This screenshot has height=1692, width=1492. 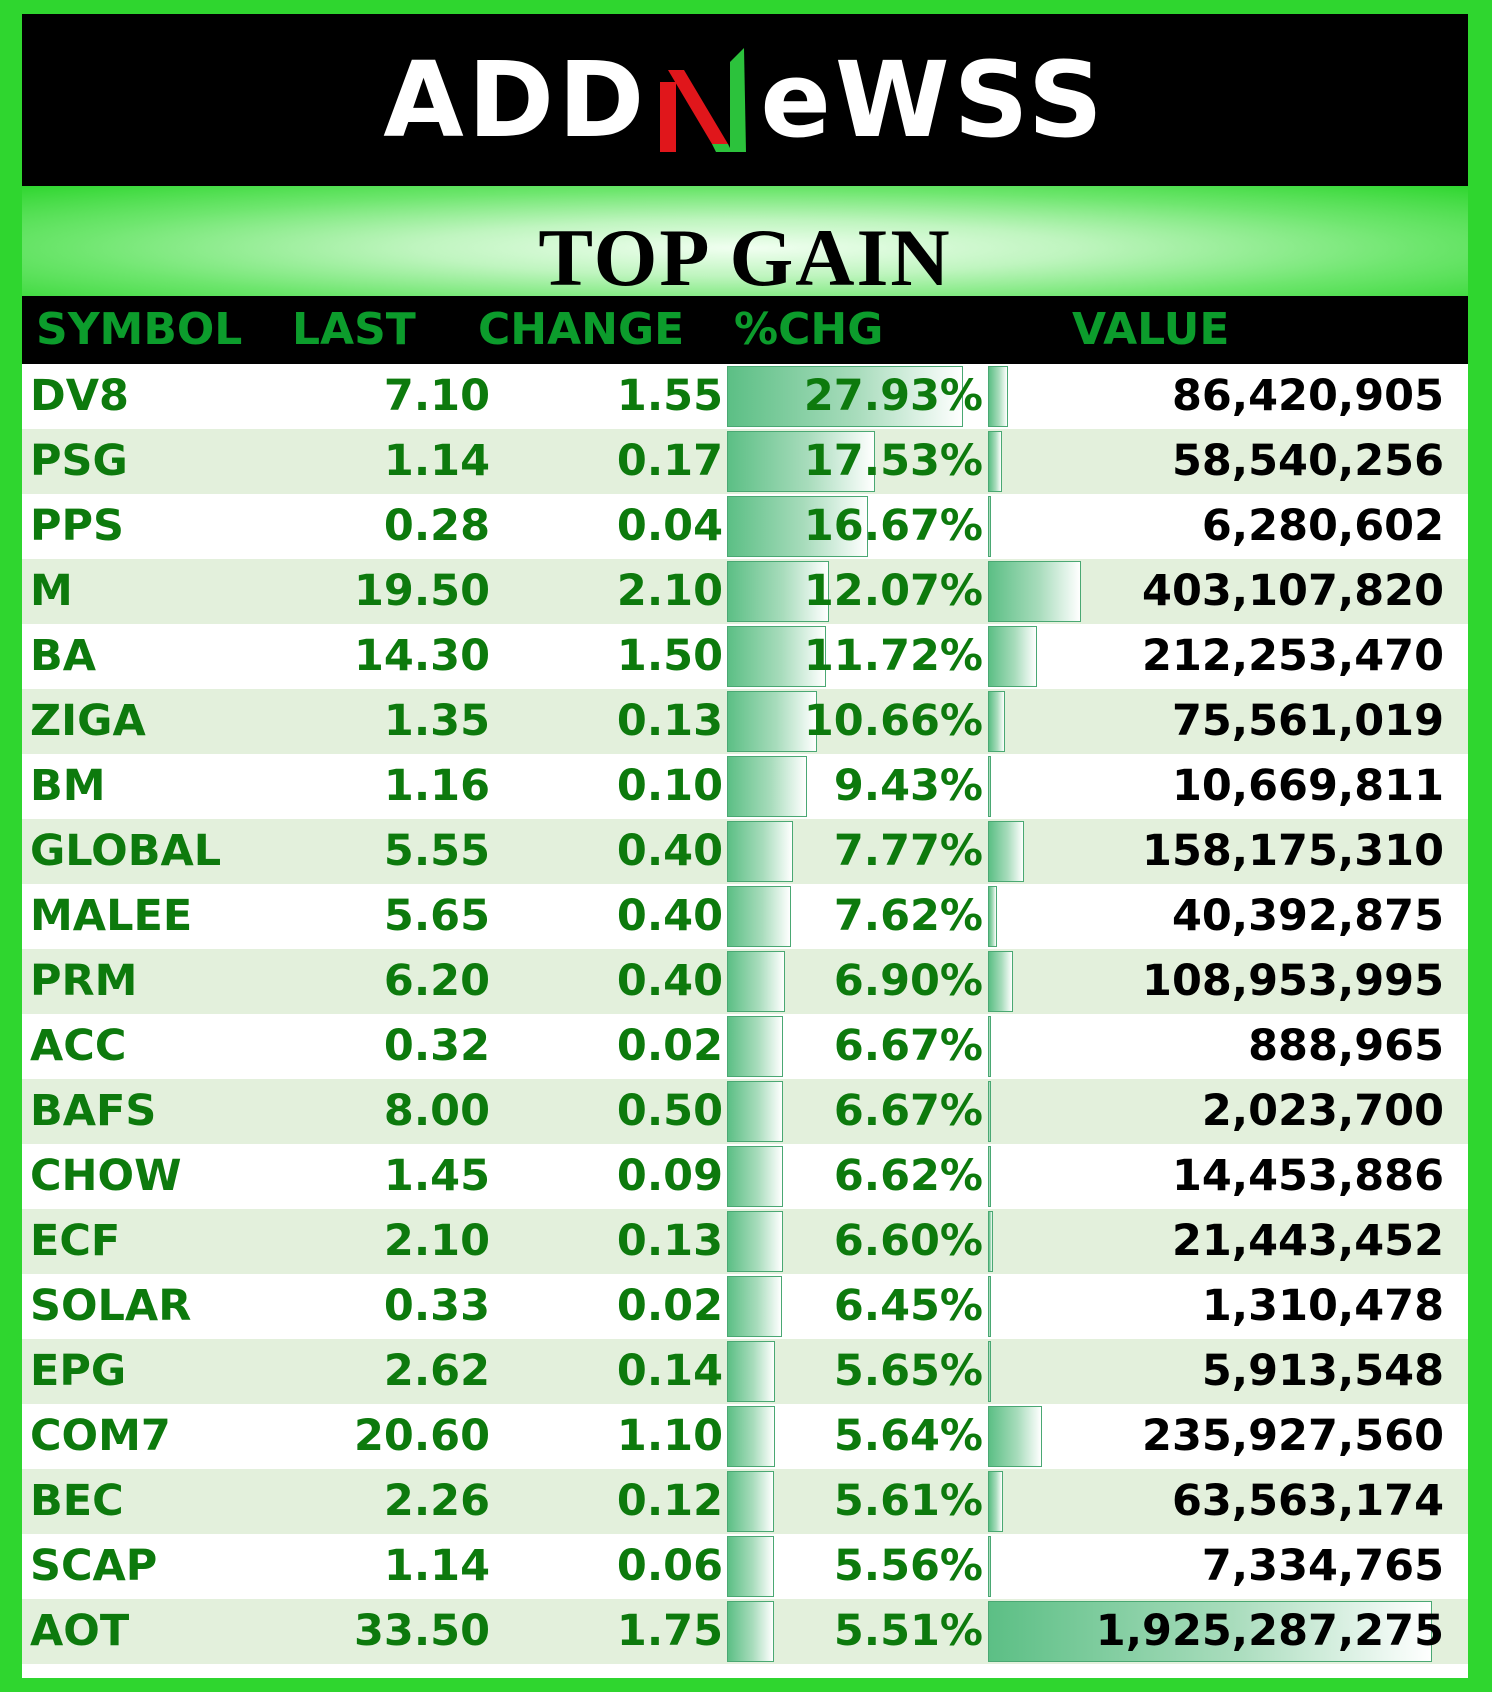 What do you see at coordinates (1322, 1371) in the screenshot?
I see `value-cell: 5,913,548` at bounding box center [1322, 1371].